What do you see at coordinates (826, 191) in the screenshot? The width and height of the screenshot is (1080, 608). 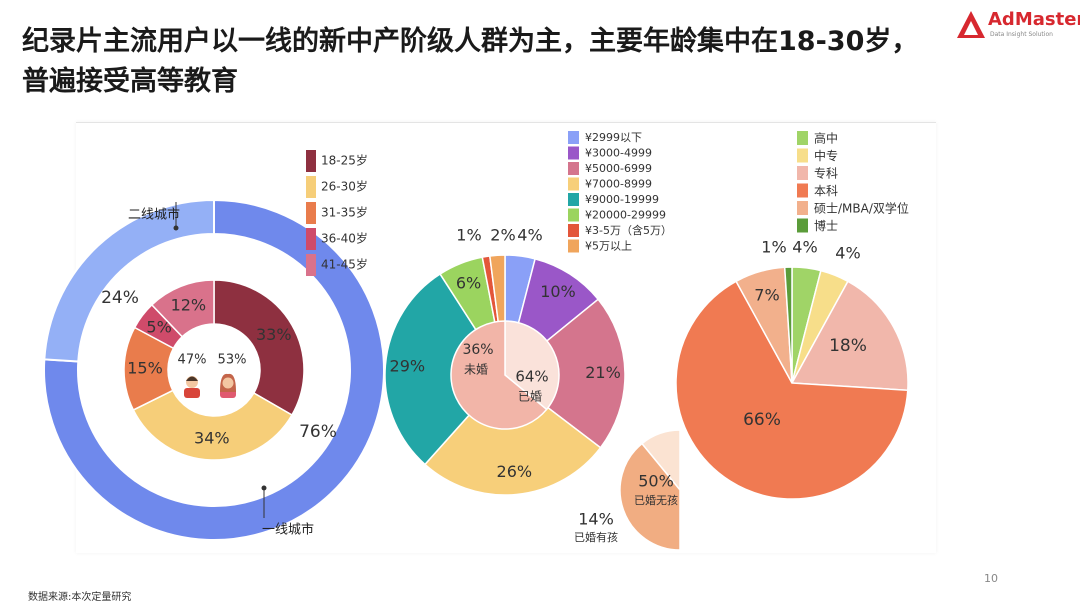 I see `legend-label-education-3: 本科` at bounding box center [826, 191].